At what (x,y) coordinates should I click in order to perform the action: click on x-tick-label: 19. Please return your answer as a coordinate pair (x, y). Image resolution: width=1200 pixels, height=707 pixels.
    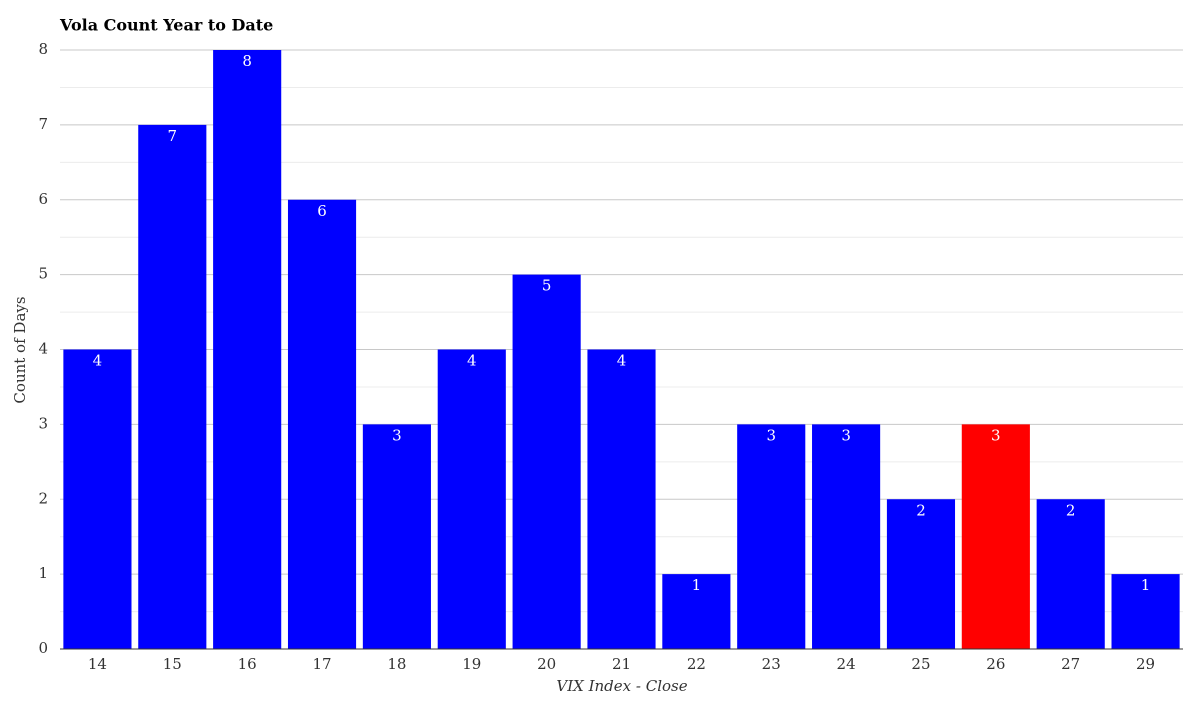
    Looking at the image, I should click on (471, 664).